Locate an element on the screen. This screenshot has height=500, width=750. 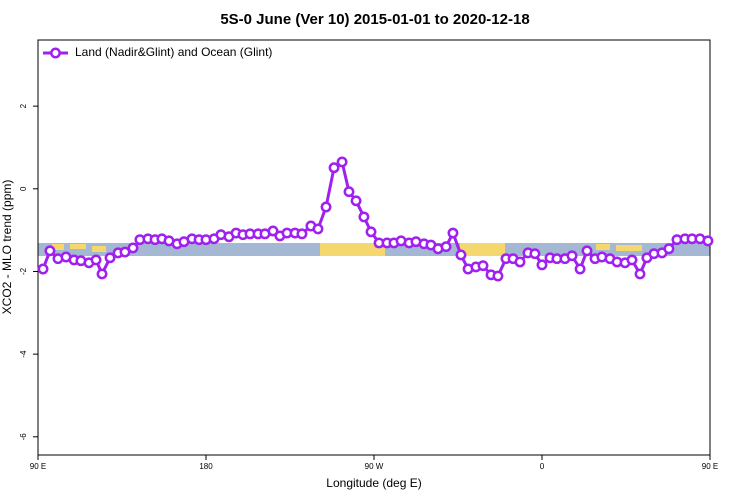
legend-label: Land (Nadir&Glint) and Ocean (Glint) is located at coordinates (173, 52).